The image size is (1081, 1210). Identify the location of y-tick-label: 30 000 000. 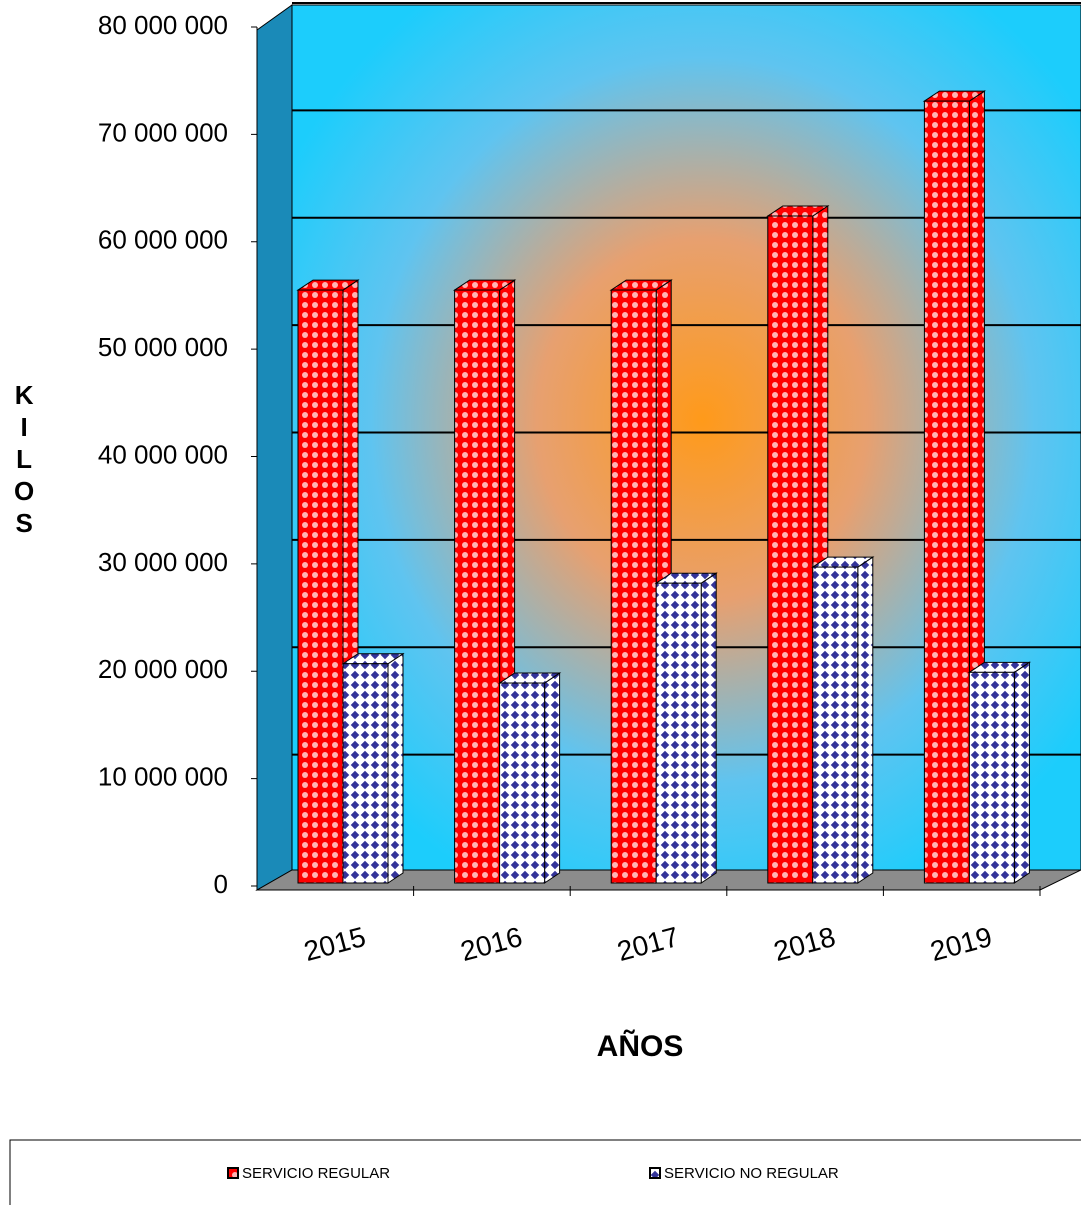
(163, 562).